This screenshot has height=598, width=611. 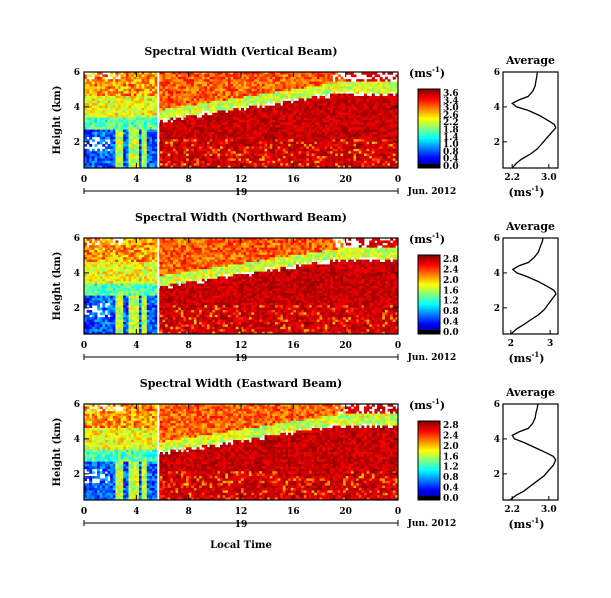 I want to click on y-tick-label: 2, so click(x=77, y=143).